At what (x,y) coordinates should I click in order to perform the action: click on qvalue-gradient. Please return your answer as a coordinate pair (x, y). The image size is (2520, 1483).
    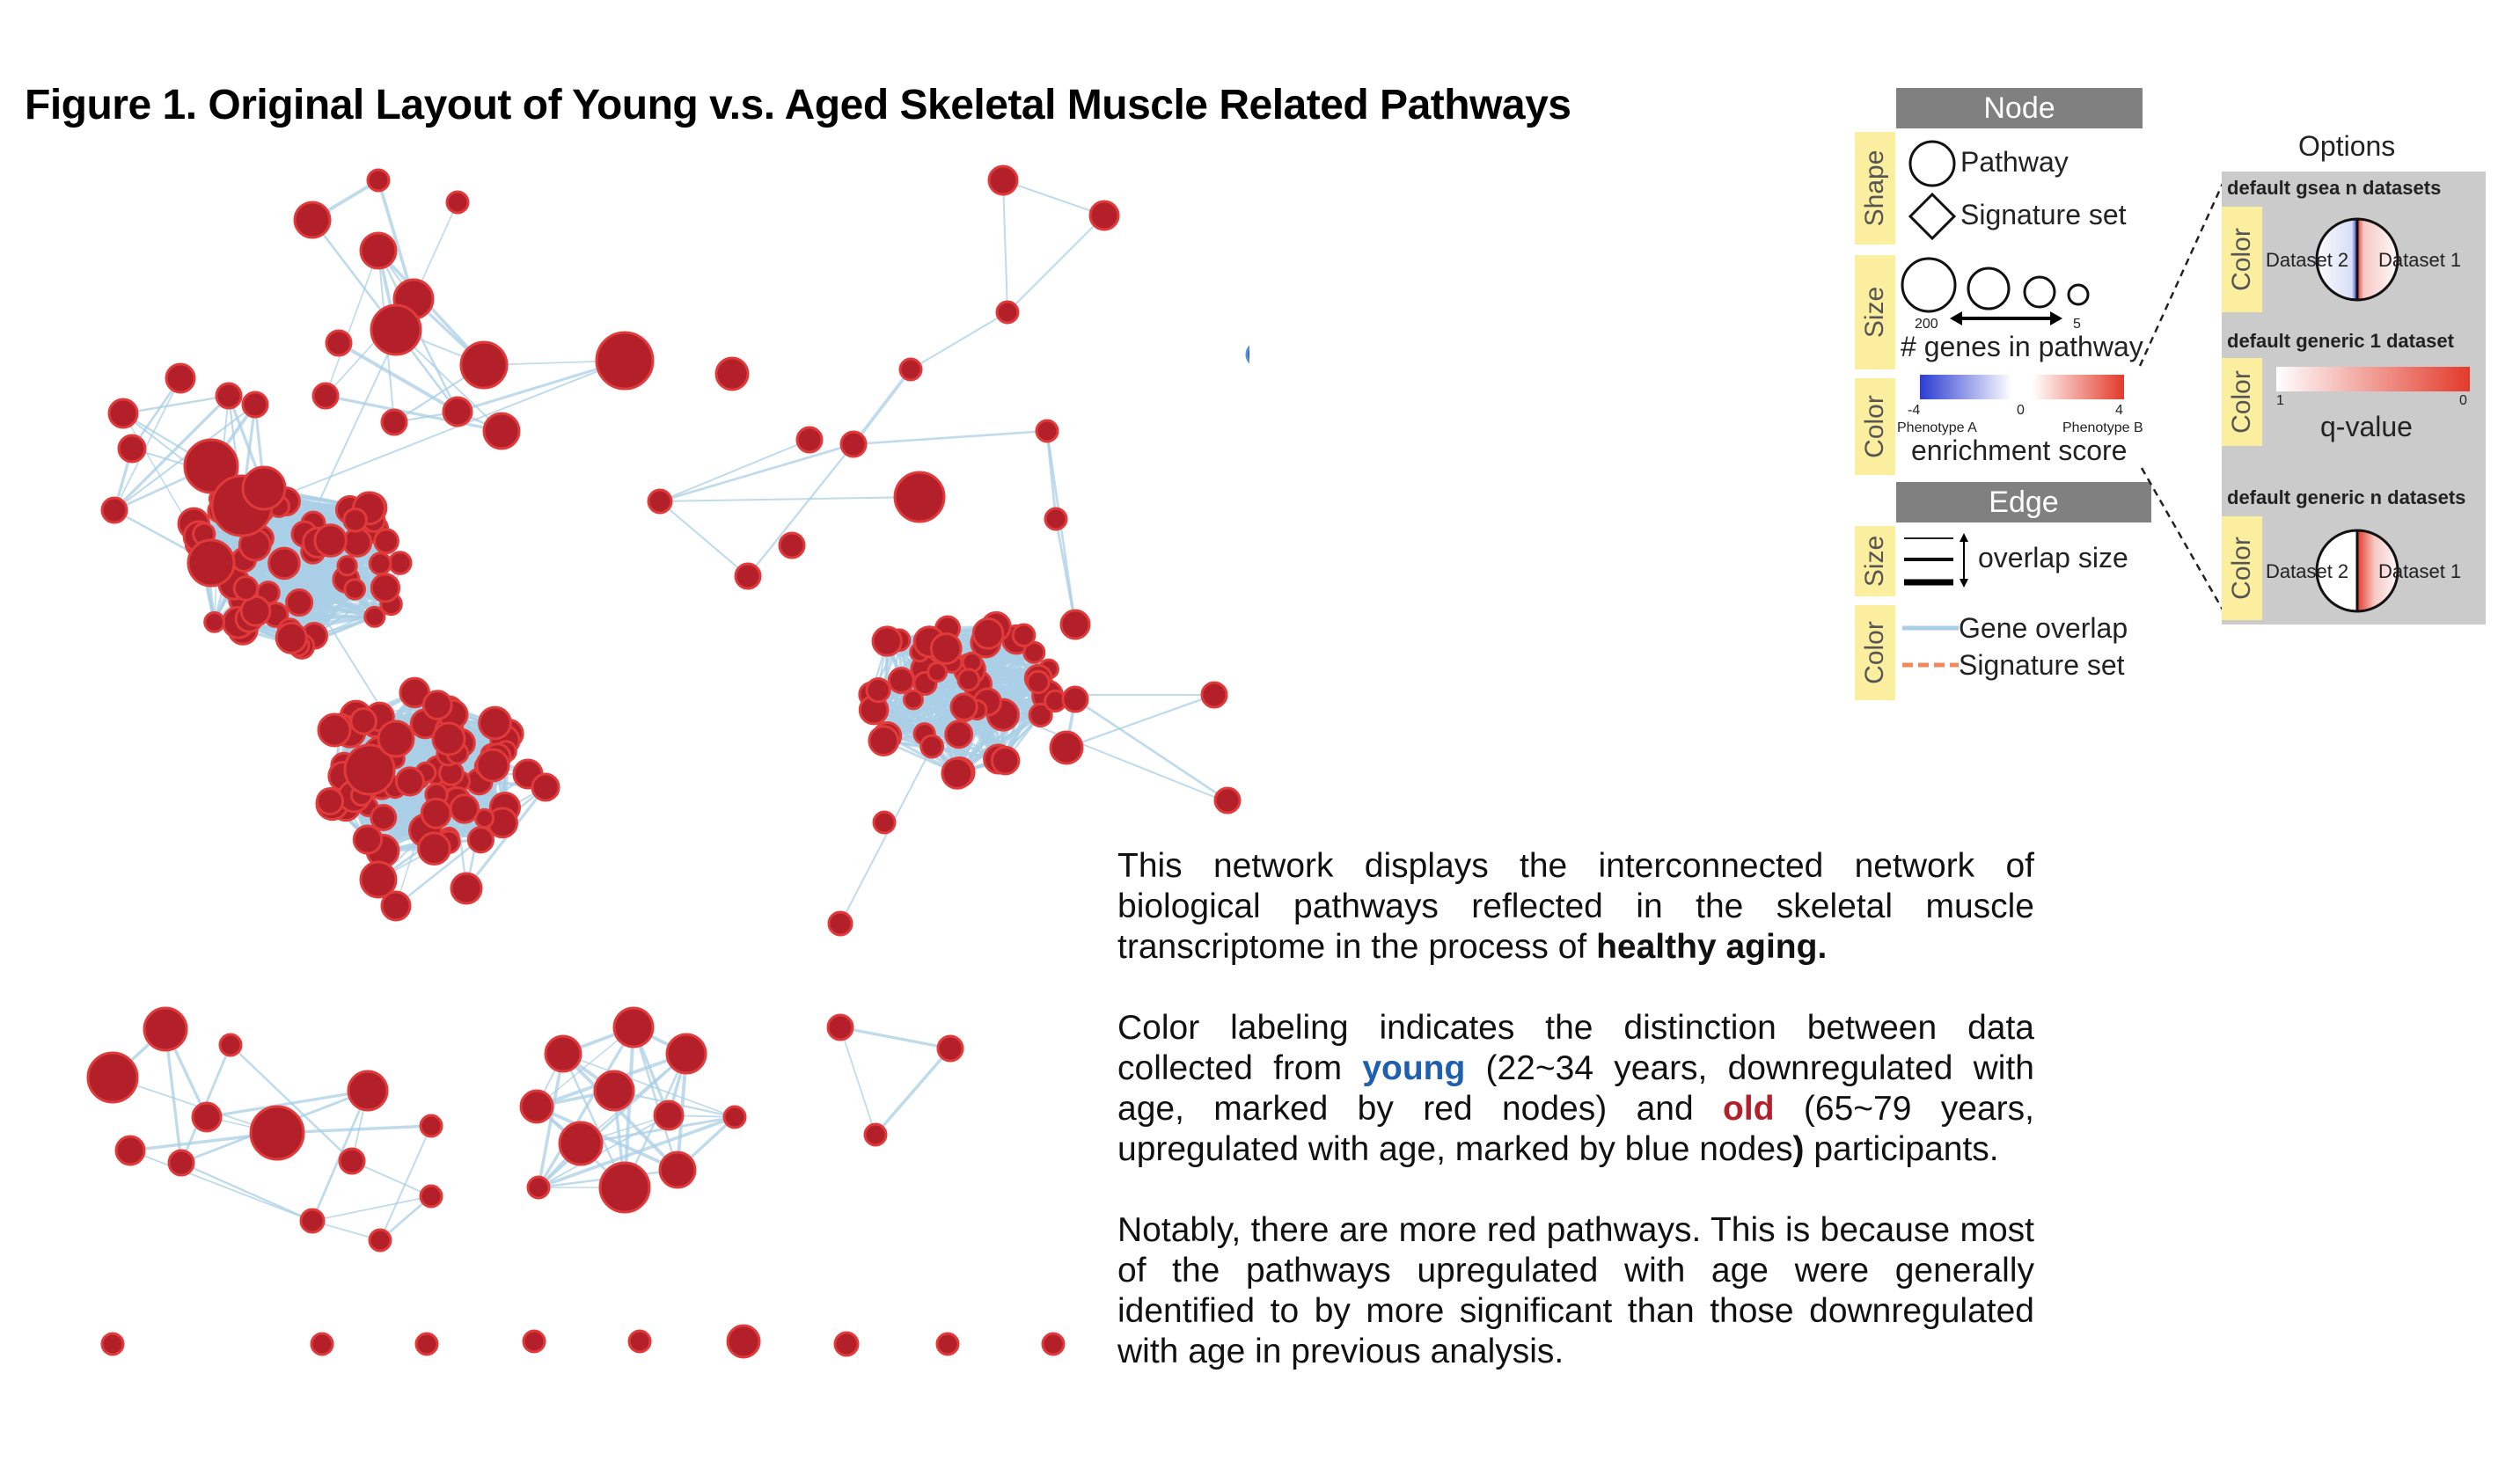
    Looking at the image, I should click on (2373, 379).